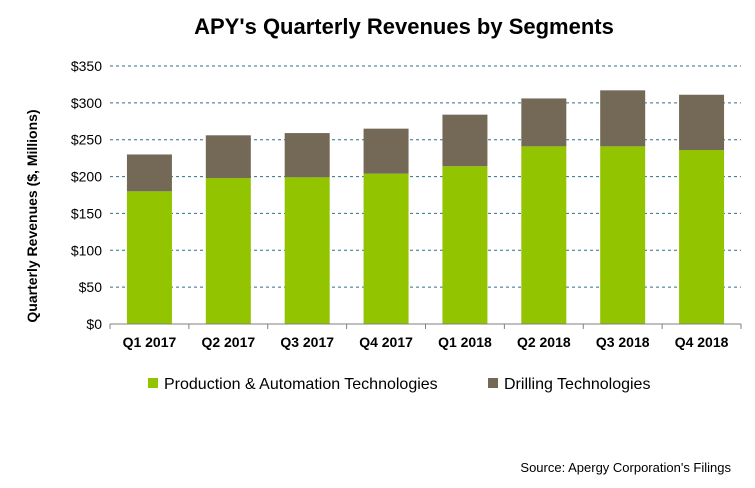  What do you see at coordinates (577, 384) in the screenshot?
I see `legend-label-drilling: Drilling Technologies` at bounding box center [577, 384].